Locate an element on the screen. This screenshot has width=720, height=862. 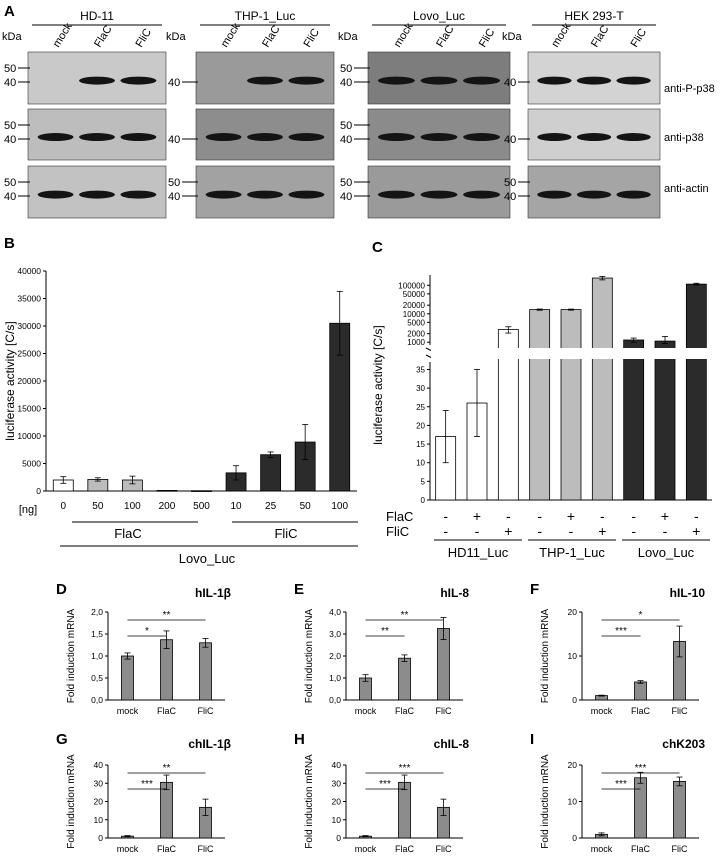
y-tick-label: 4,0 is located at coordinates (335, 612).